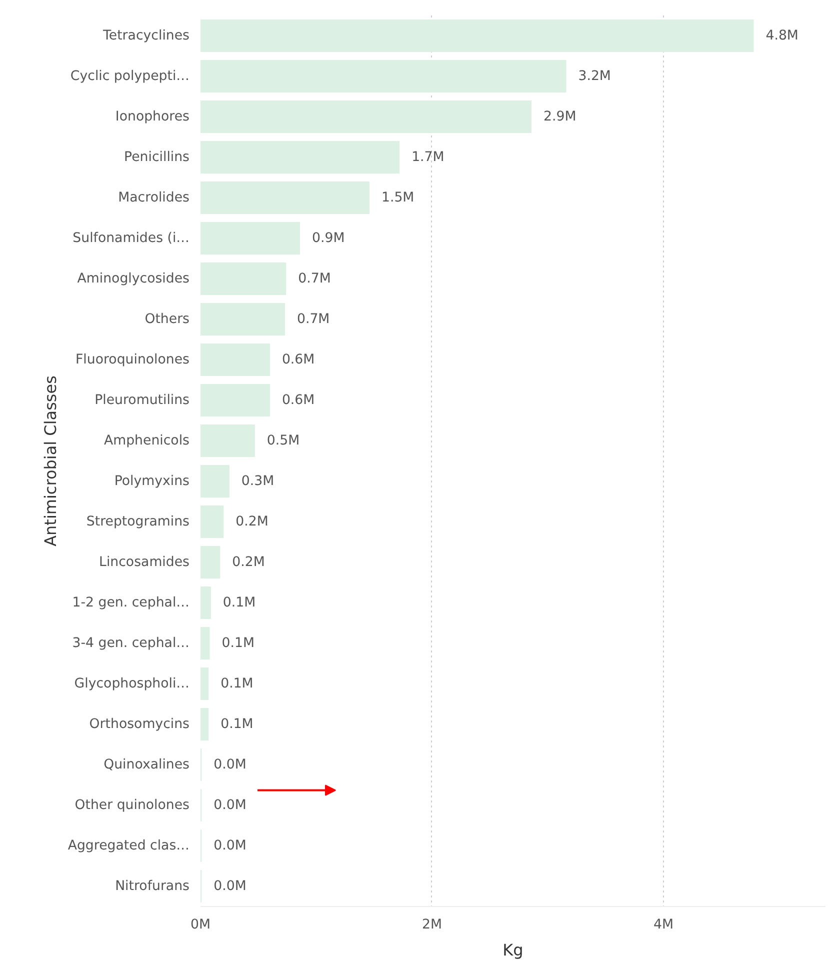  What do you see at coordinates (200, 925) in the screenshot?
I see `x-tick-label: 0M` at bounding box center [200, 925].